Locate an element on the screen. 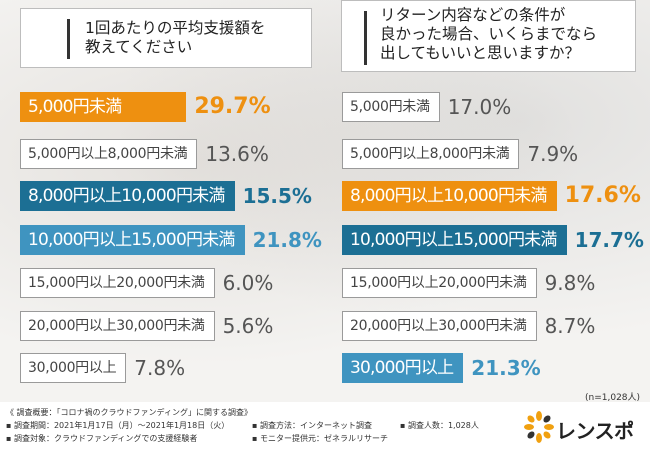  value-label: 9.8% is located at coordinates (570, 283).